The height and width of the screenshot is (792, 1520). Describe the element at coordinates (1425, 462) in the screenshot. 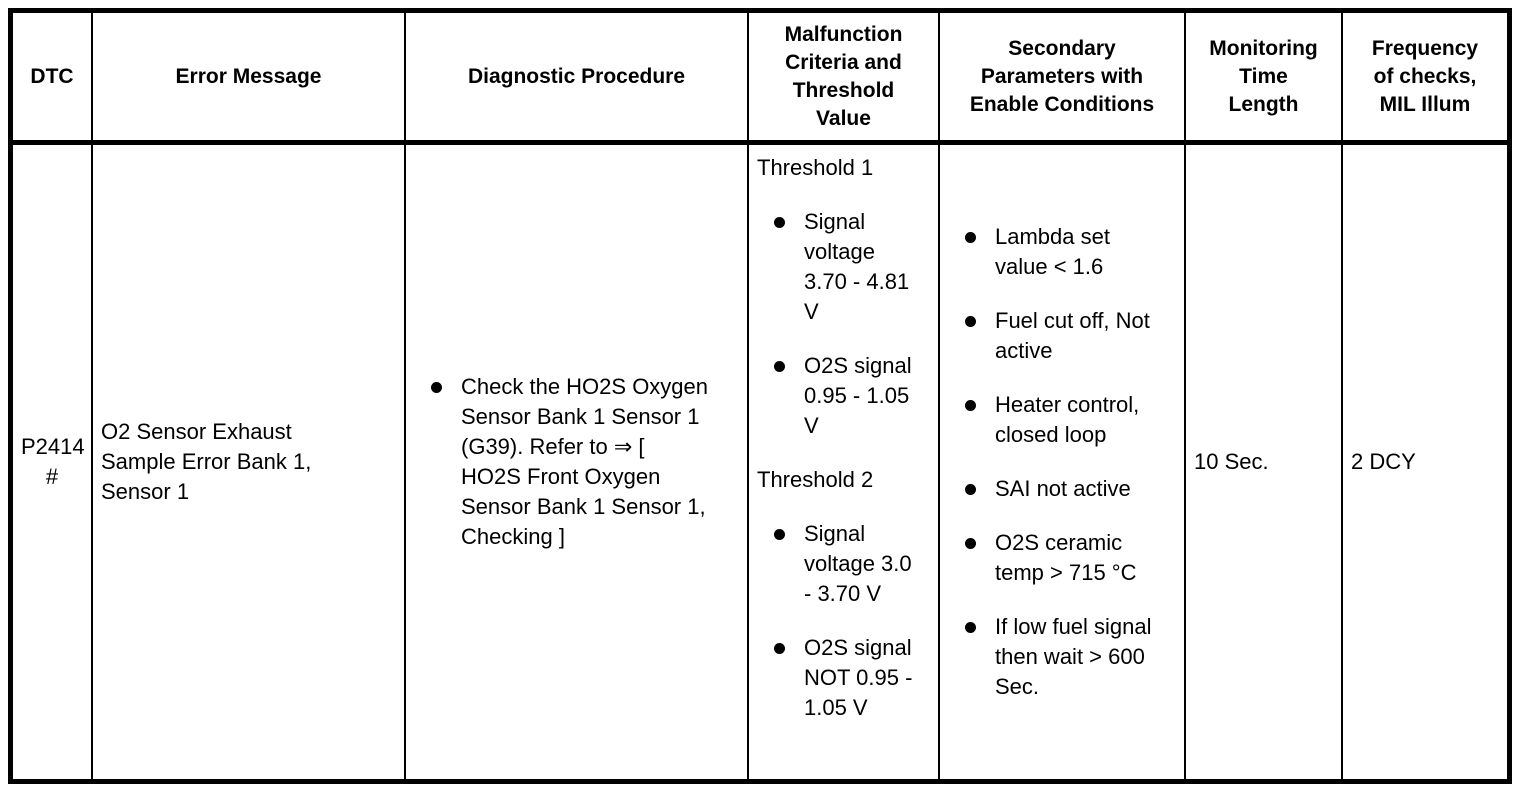

I see `cell-frequency: 2 DCY` at that location.